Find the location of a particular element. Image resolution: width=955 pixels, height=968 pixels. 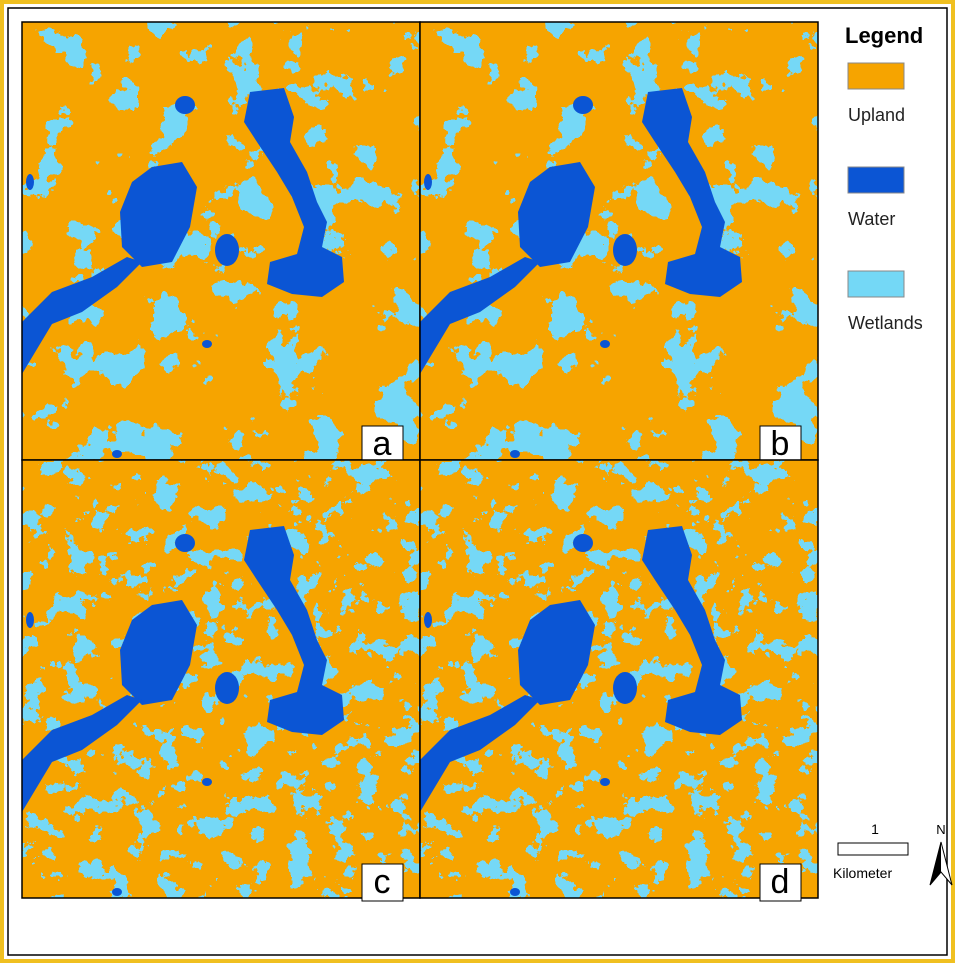

panel-label: a is located at coordinates (382, 444).